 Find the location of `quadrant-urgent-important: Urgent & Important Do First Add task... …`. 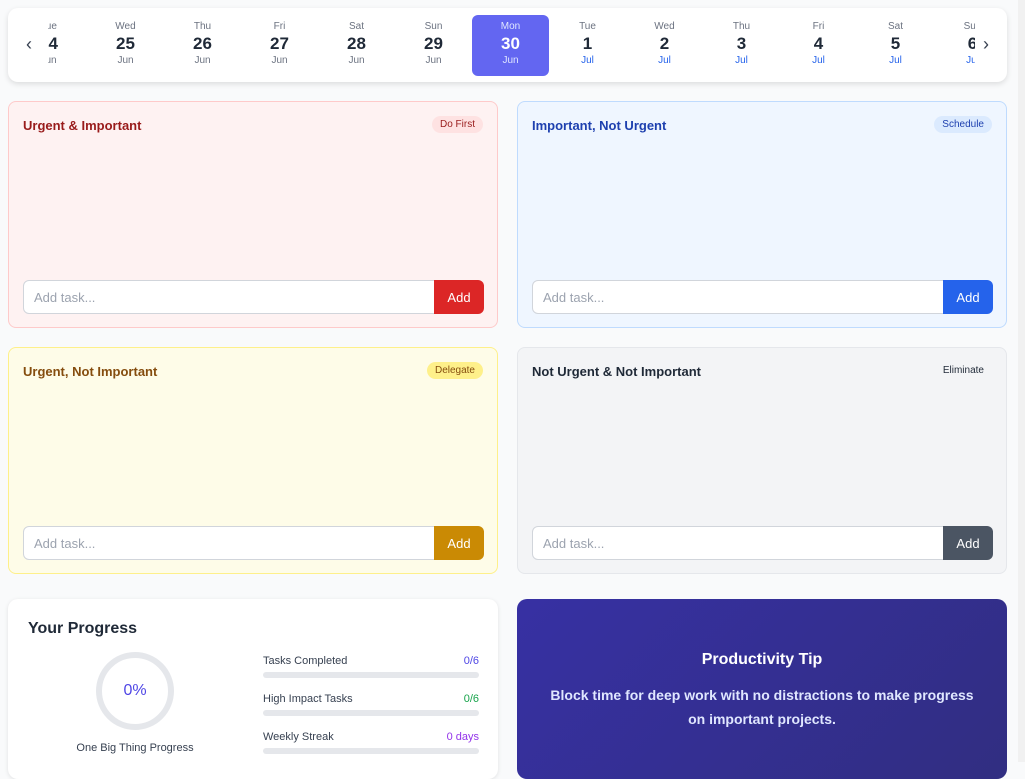

quadrant-urgent-important: Urgent & Important Do First Add task... … is located at coordinates (253, 214).